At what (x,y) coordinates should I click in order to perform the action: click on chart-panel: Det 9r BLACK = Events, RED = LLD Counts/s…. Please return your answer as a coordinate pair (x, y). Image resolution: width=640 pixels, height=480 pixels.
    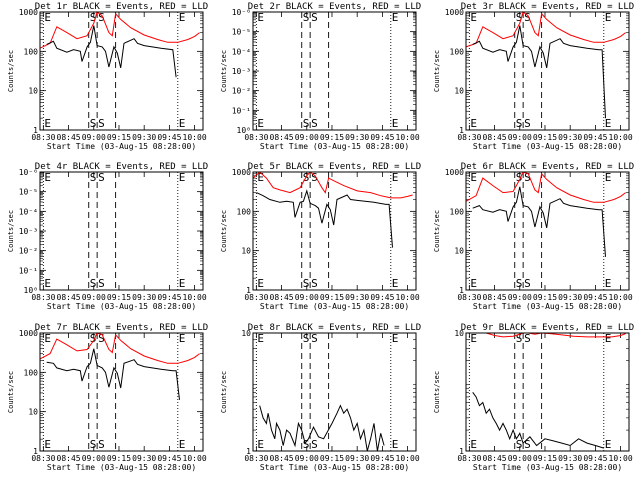
    Looking at the image, I should click on (533, 397).